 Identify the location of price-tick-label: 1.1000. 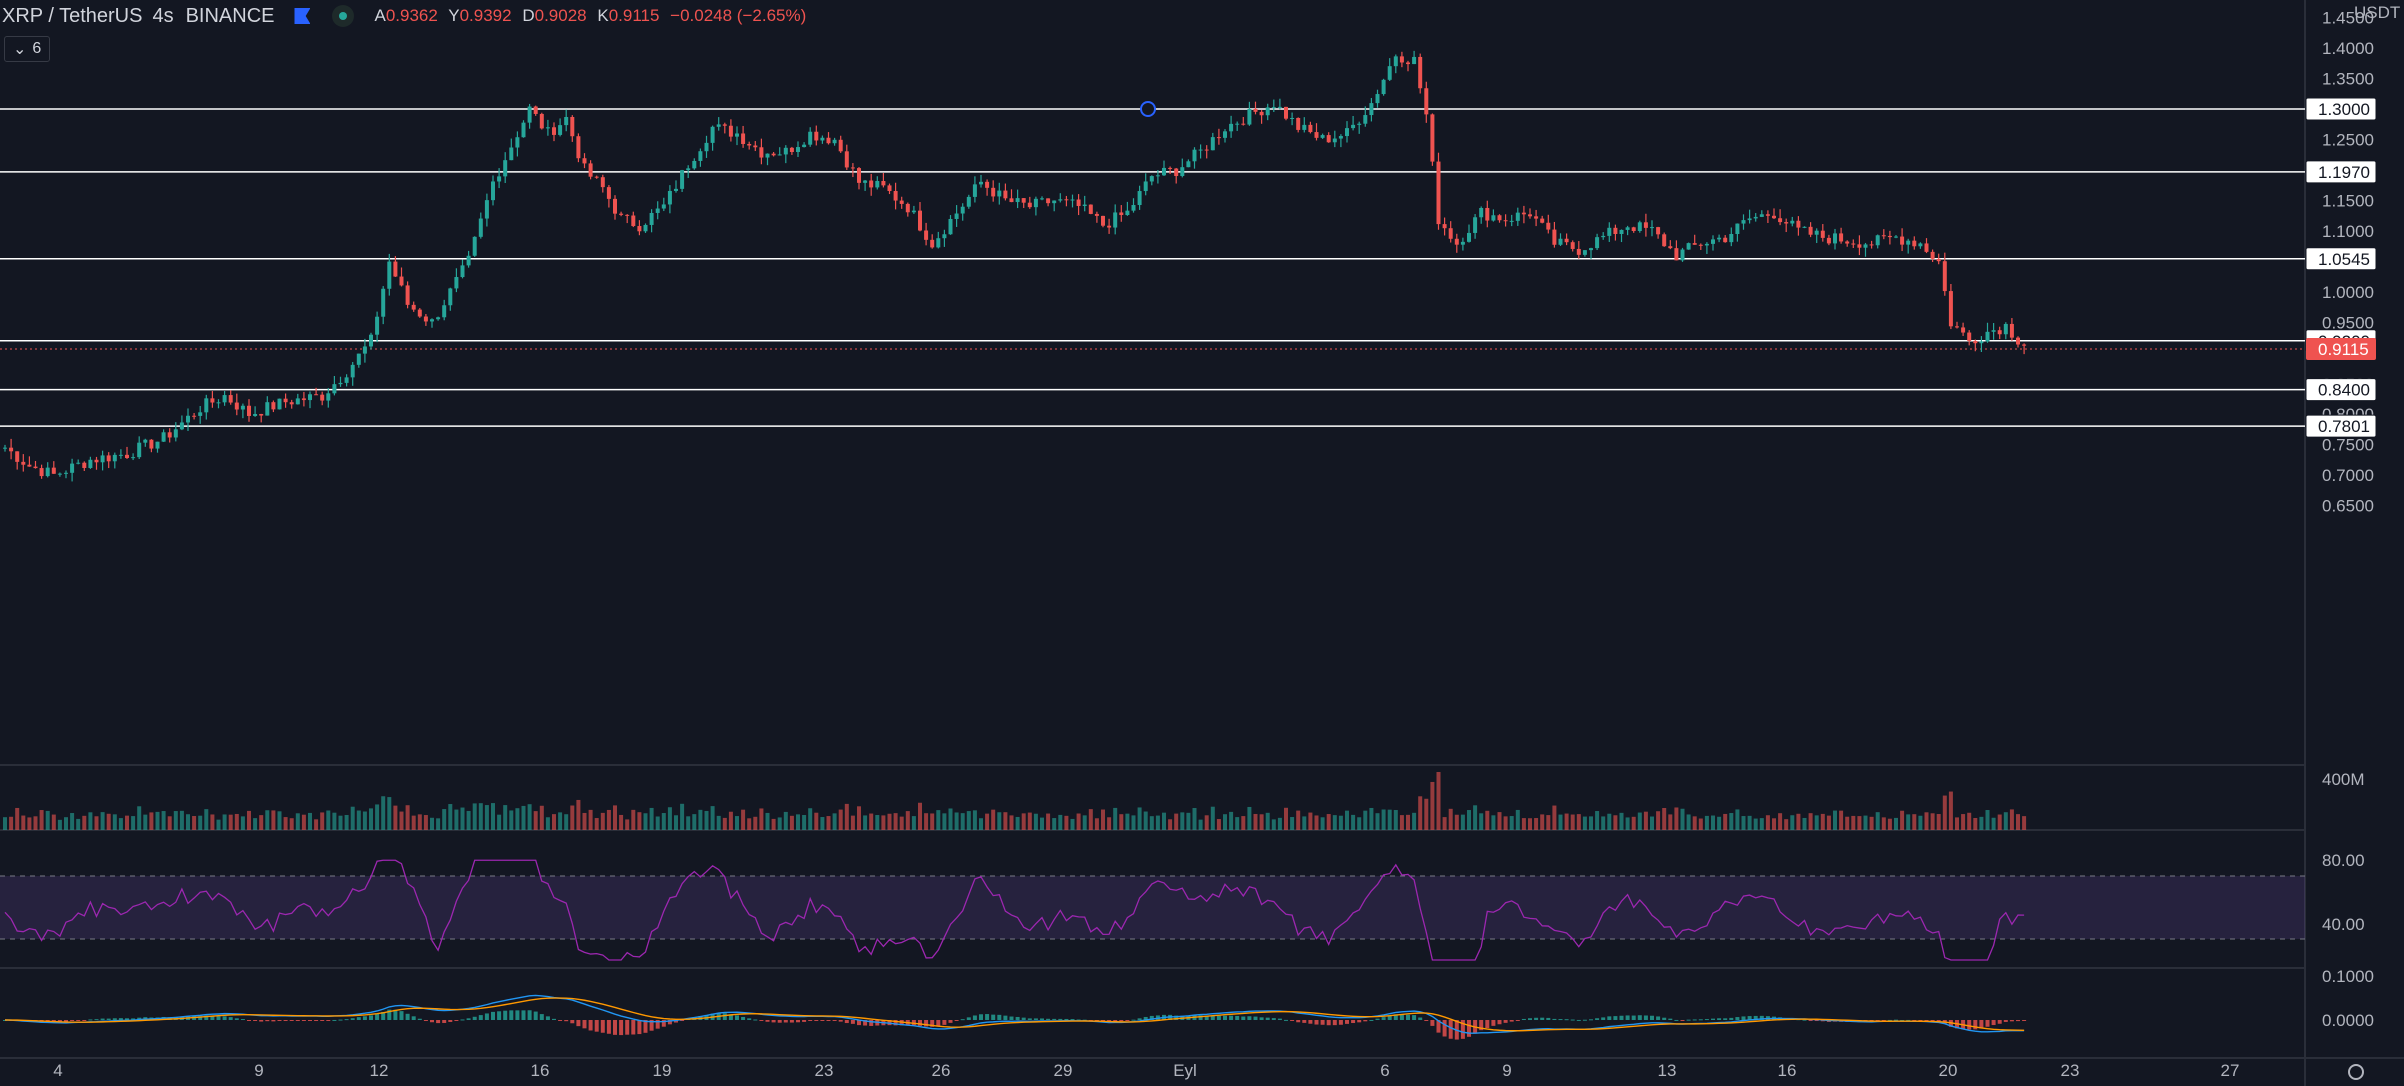
(2348, 231).